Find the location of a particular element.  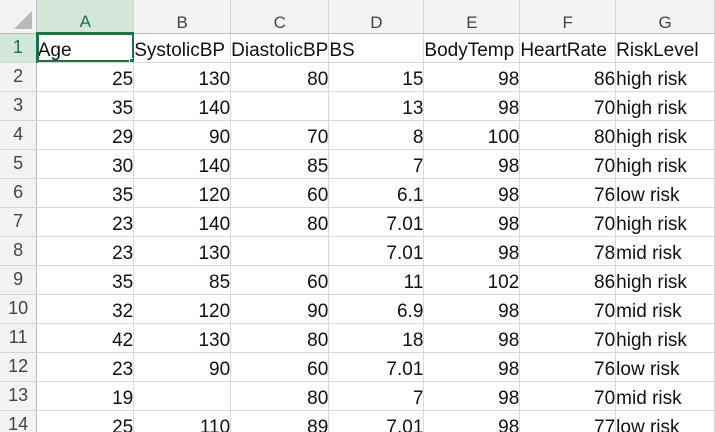

cell-c10: 90 is located at coordinates (280, 309).